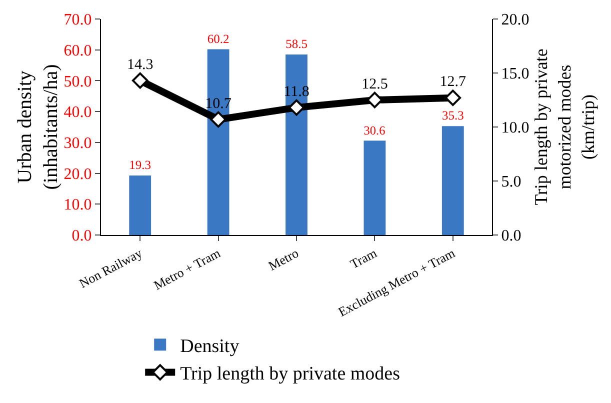 Image resolution: width=611 pixels, height=403 pixels. I want to click on x-tick-label: Metro, so click(283, 259).